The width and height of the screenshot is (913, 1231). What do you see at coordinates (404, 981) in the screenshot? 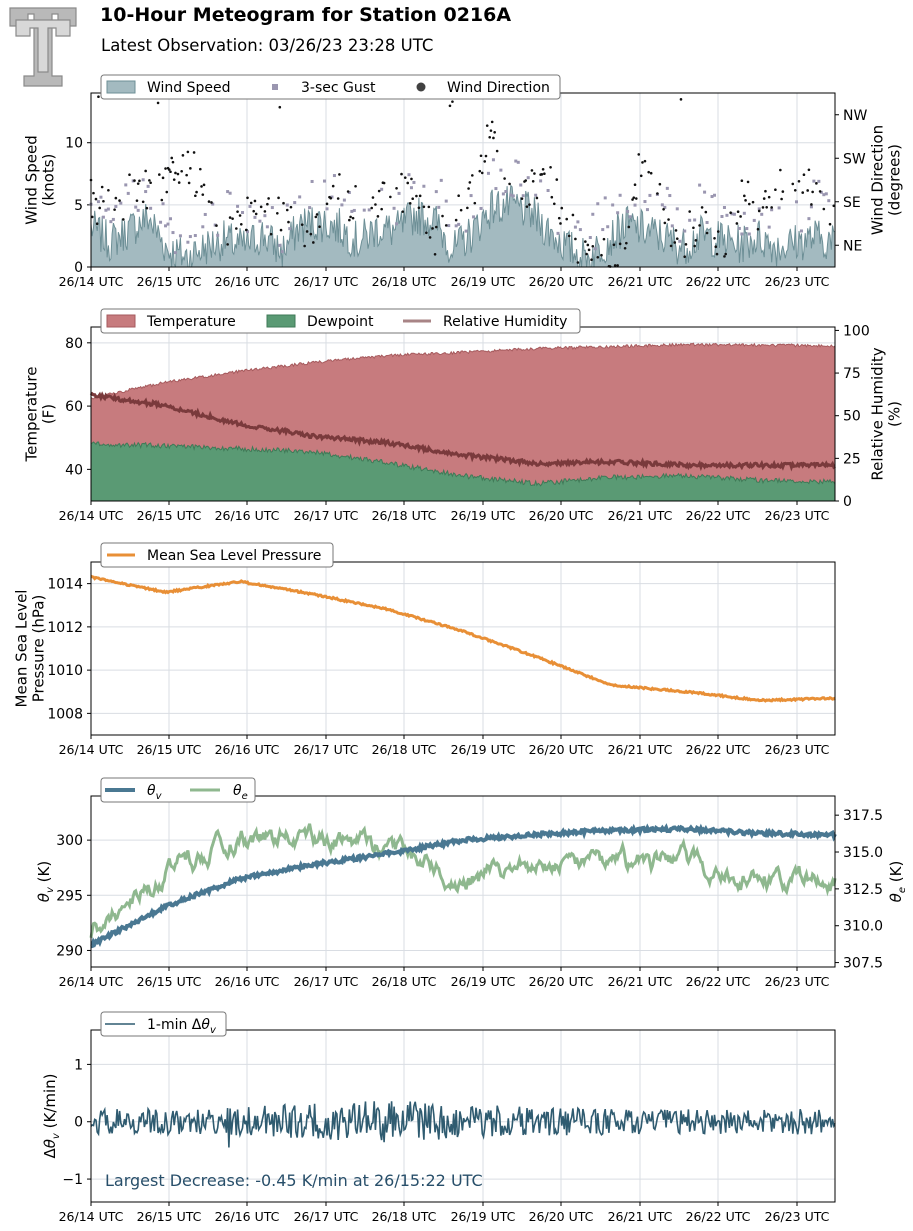
I see `x-tick-label: 26/18 UTC` at bounding box center [404, 981].